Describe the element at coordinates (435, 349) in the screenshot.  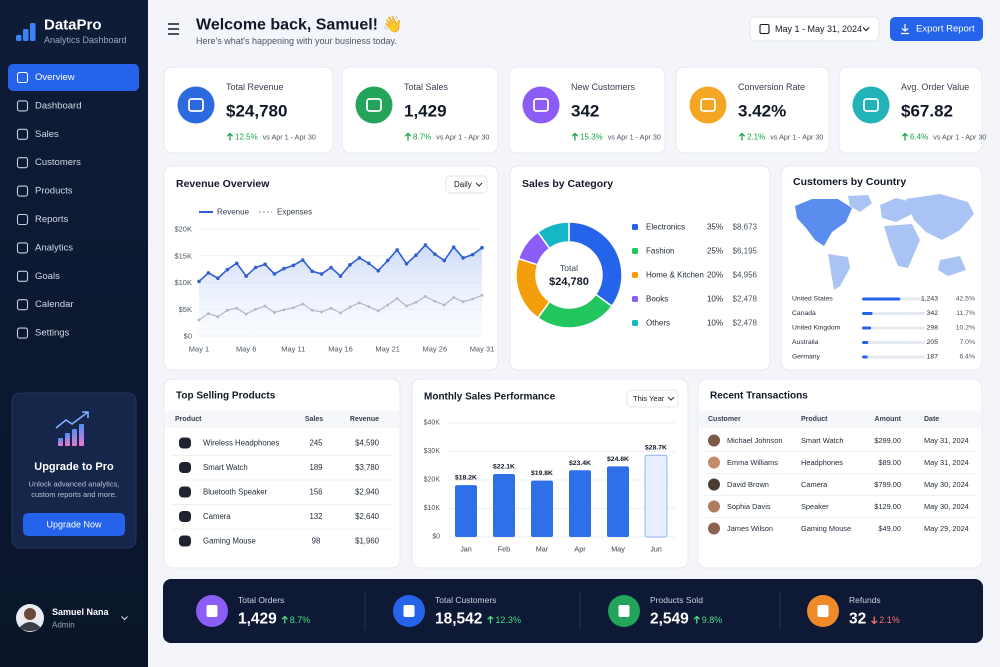
I see `x-tick-label: May 26` at that location.